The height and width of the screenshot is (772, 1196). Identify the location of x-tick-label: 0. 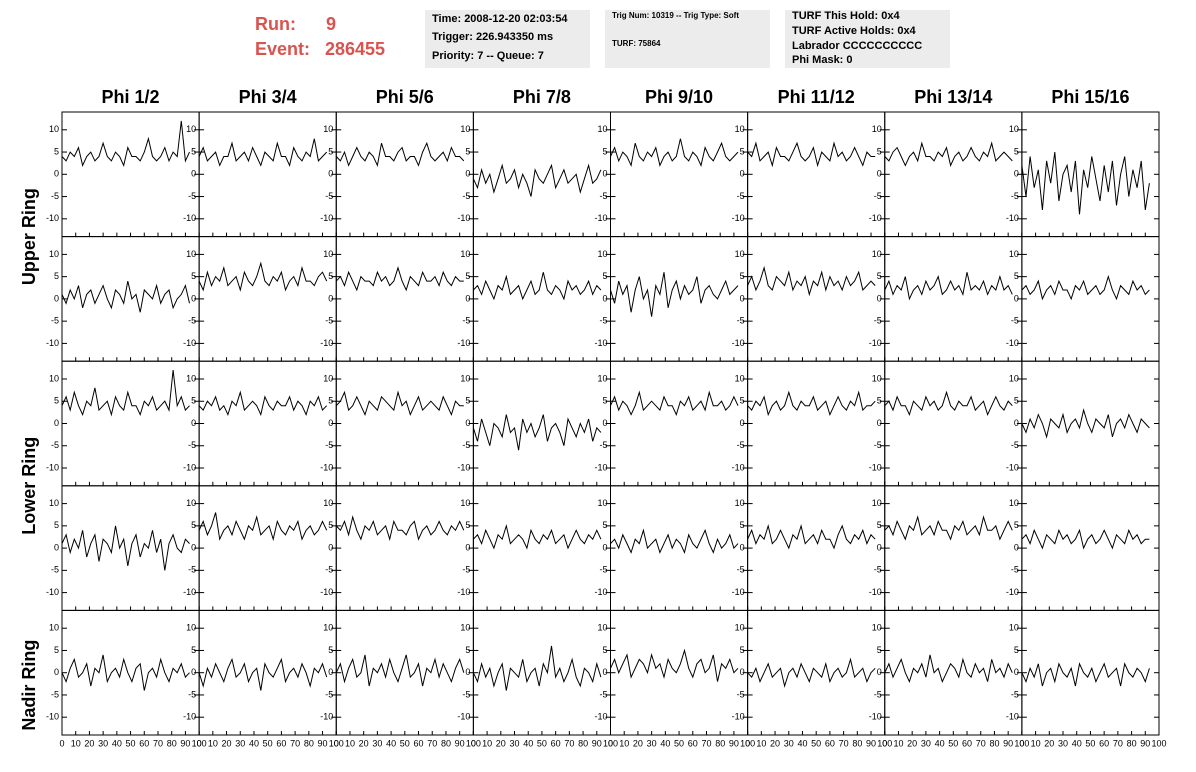
(199, 743).